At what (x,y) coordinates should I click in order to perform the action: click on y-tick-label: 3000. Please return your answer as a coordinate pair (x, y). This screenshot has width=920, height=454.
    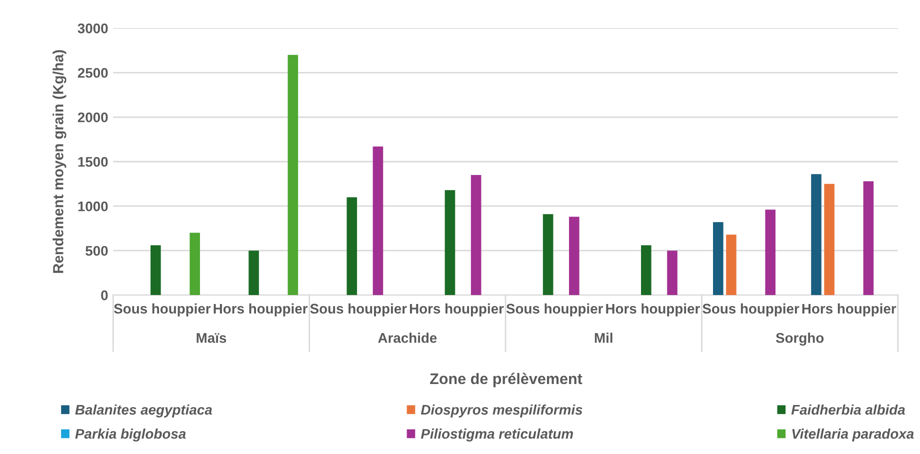
    Looking at the image, I should click on (93, 28).